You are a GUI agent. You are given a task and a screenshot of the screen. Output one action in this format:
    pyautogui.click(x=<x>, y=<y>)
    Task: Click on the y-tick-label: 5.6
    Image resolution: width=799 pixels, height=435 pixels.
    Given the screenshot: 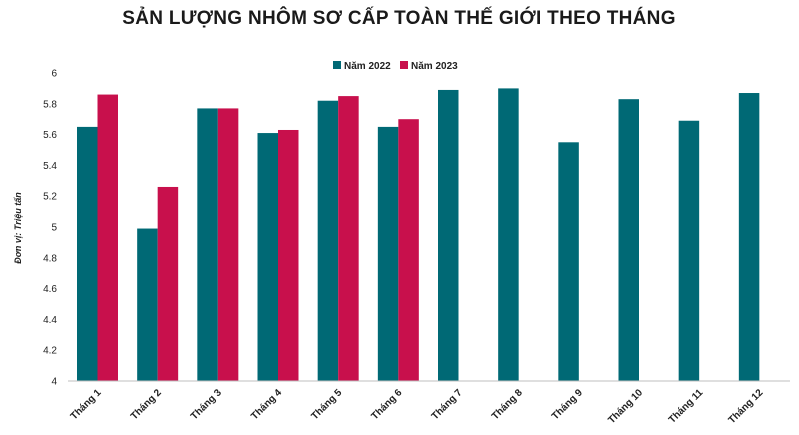 What is the action you would take?
    pyautogui.click(x=50, y=135)
    